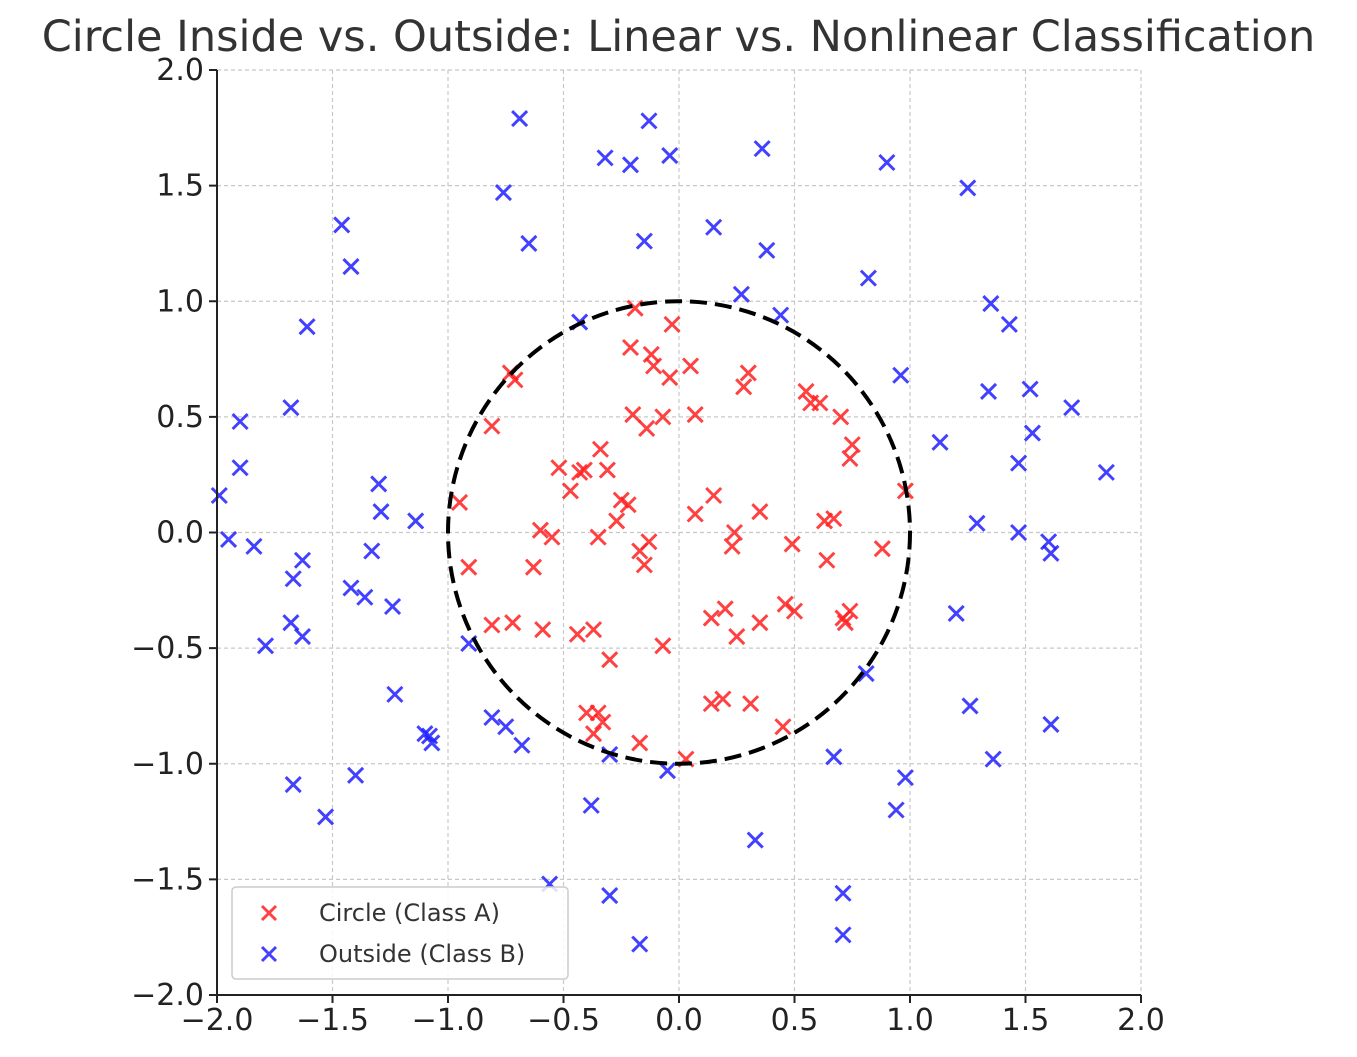  Describe the element at coordinates (795, 1020) in the screenshot. I see `x-tick-label-5: 0.5` at that location.